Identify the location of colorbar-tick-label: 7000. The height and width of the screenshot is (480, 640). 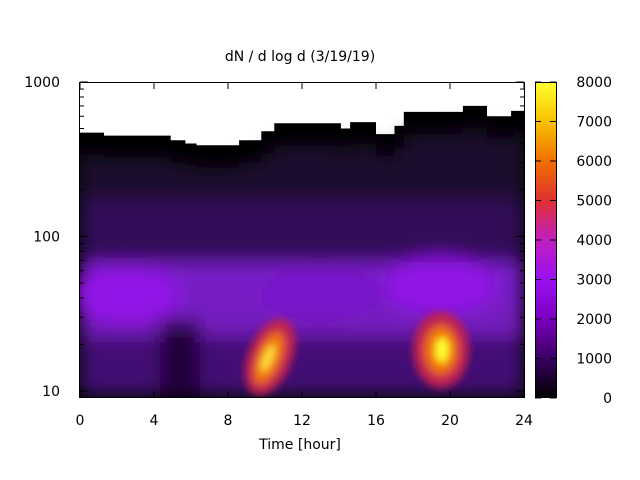
(594, 123).